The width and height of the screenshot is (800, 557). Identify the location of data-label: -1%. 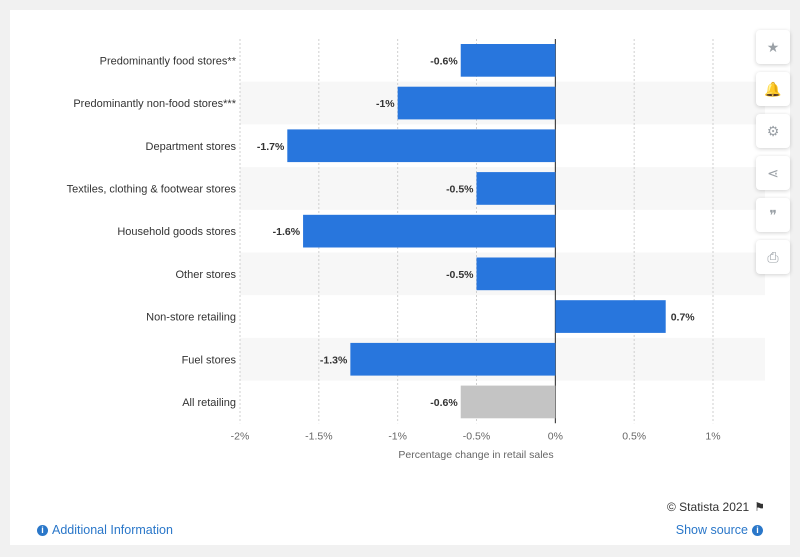
(385, 104).